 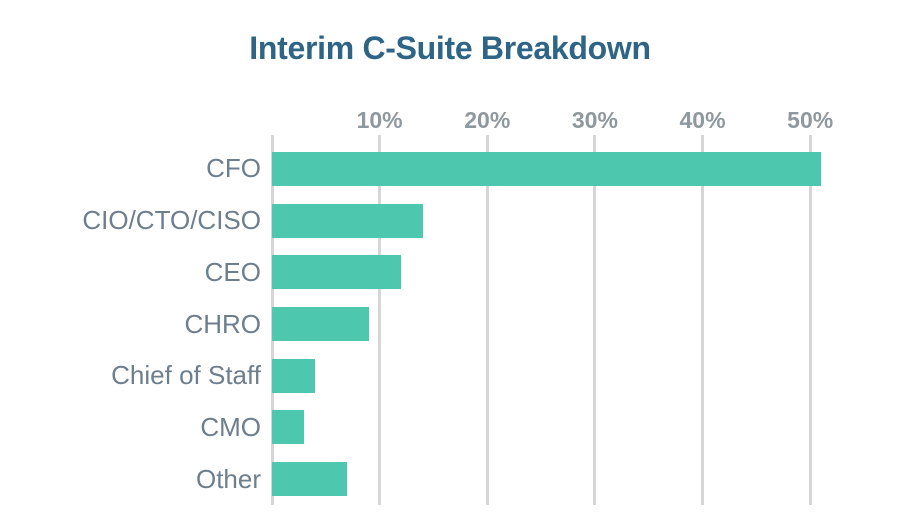 What do you see at coordinates (594, 120) in the screenshot?
I see `x-tick-label: 30%` at bounding box center [594, 120].